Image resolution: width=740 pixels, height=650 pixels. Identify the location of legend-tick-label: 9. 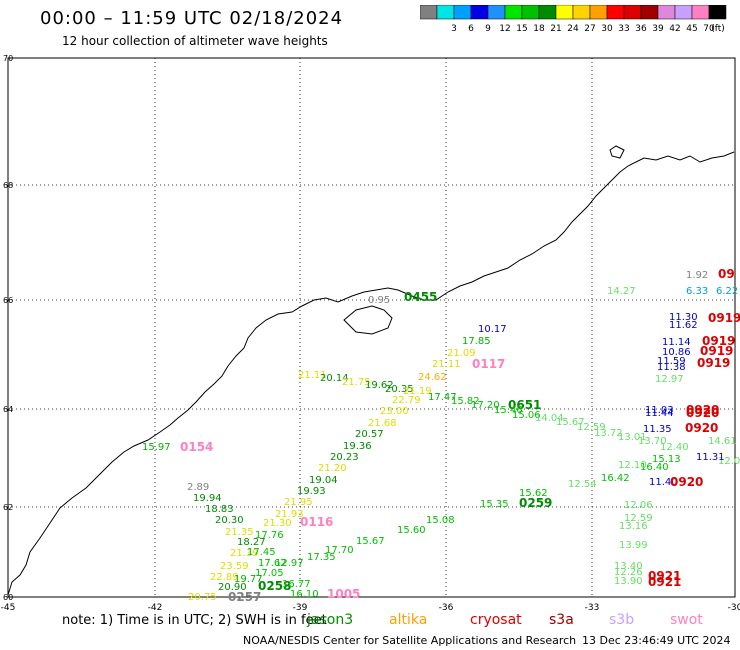
(488, 29).